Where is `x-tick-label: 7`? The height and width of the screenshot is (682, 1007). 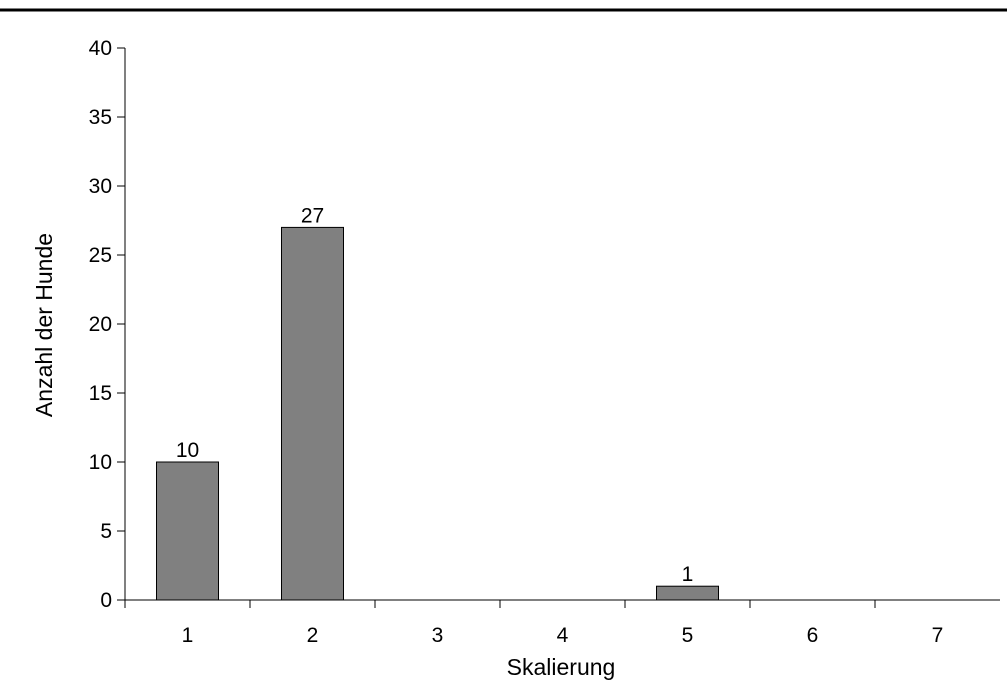 x-tick-label: 7 is located at coordinates (938, 635).